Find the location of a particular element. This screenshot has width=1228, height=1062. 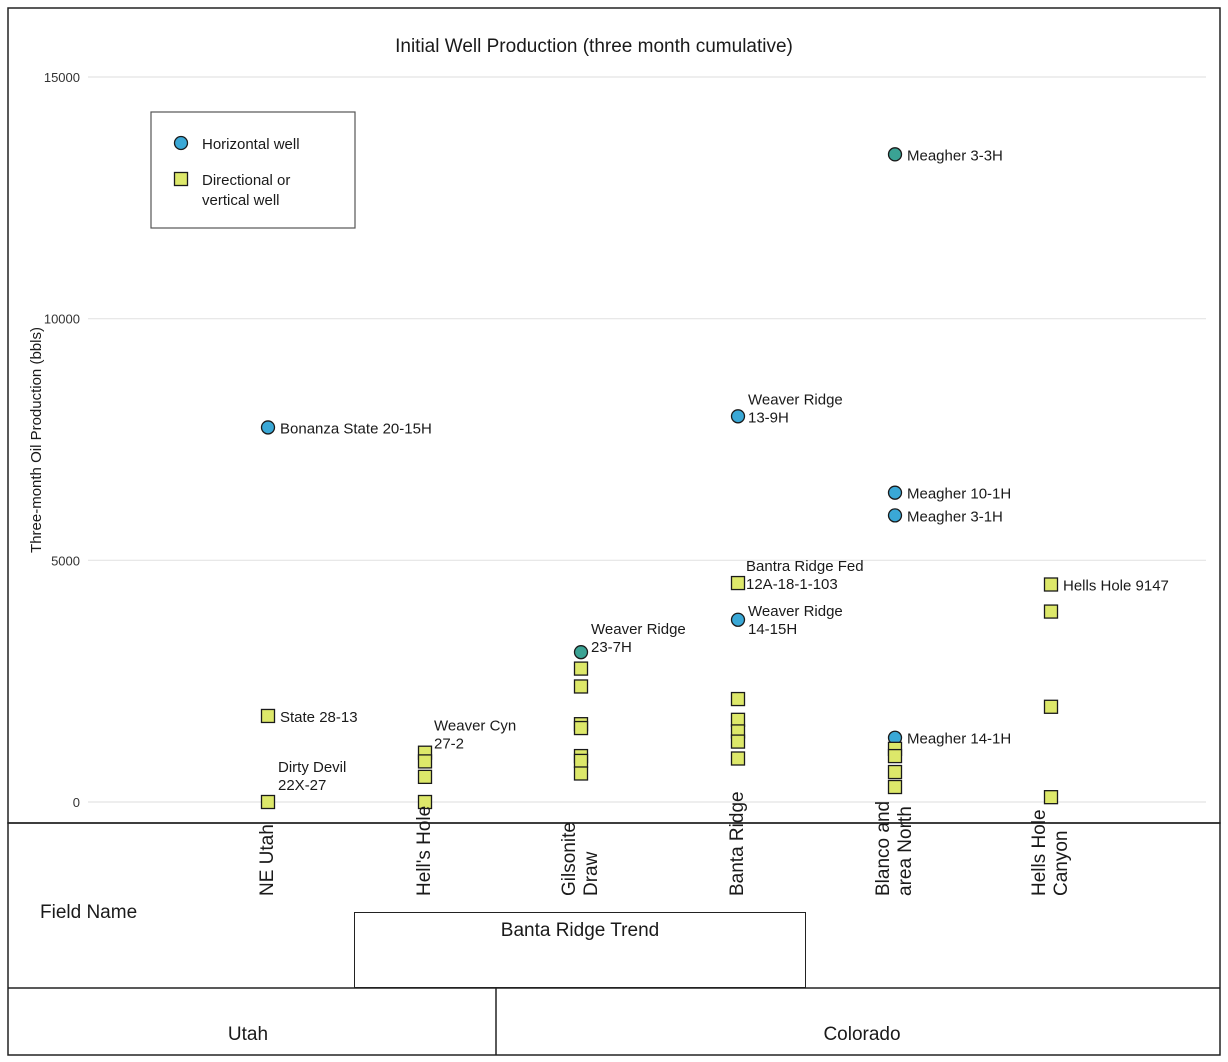

point-label: Meagher 14-1H is located at coordinates (959, 739).